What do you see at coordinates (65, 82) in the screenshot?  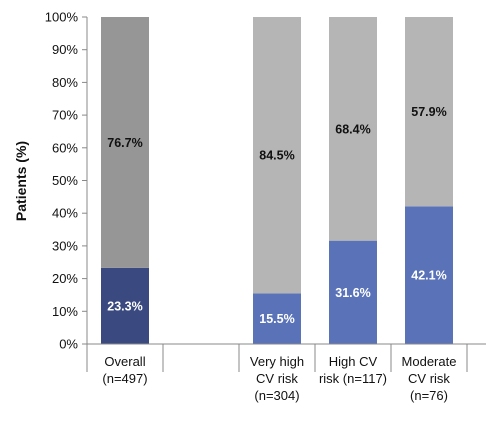 I see `y-tick-label: 80%` at bounding box center [65, 82].